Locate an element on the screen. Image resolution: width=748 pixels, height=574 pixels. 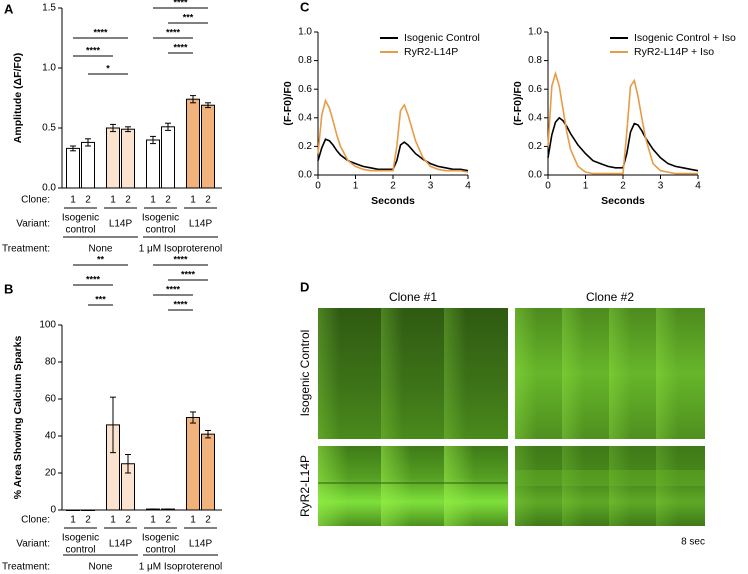
y-axis-label: (F-F0)/F0 is located at coordinates (518, 103).